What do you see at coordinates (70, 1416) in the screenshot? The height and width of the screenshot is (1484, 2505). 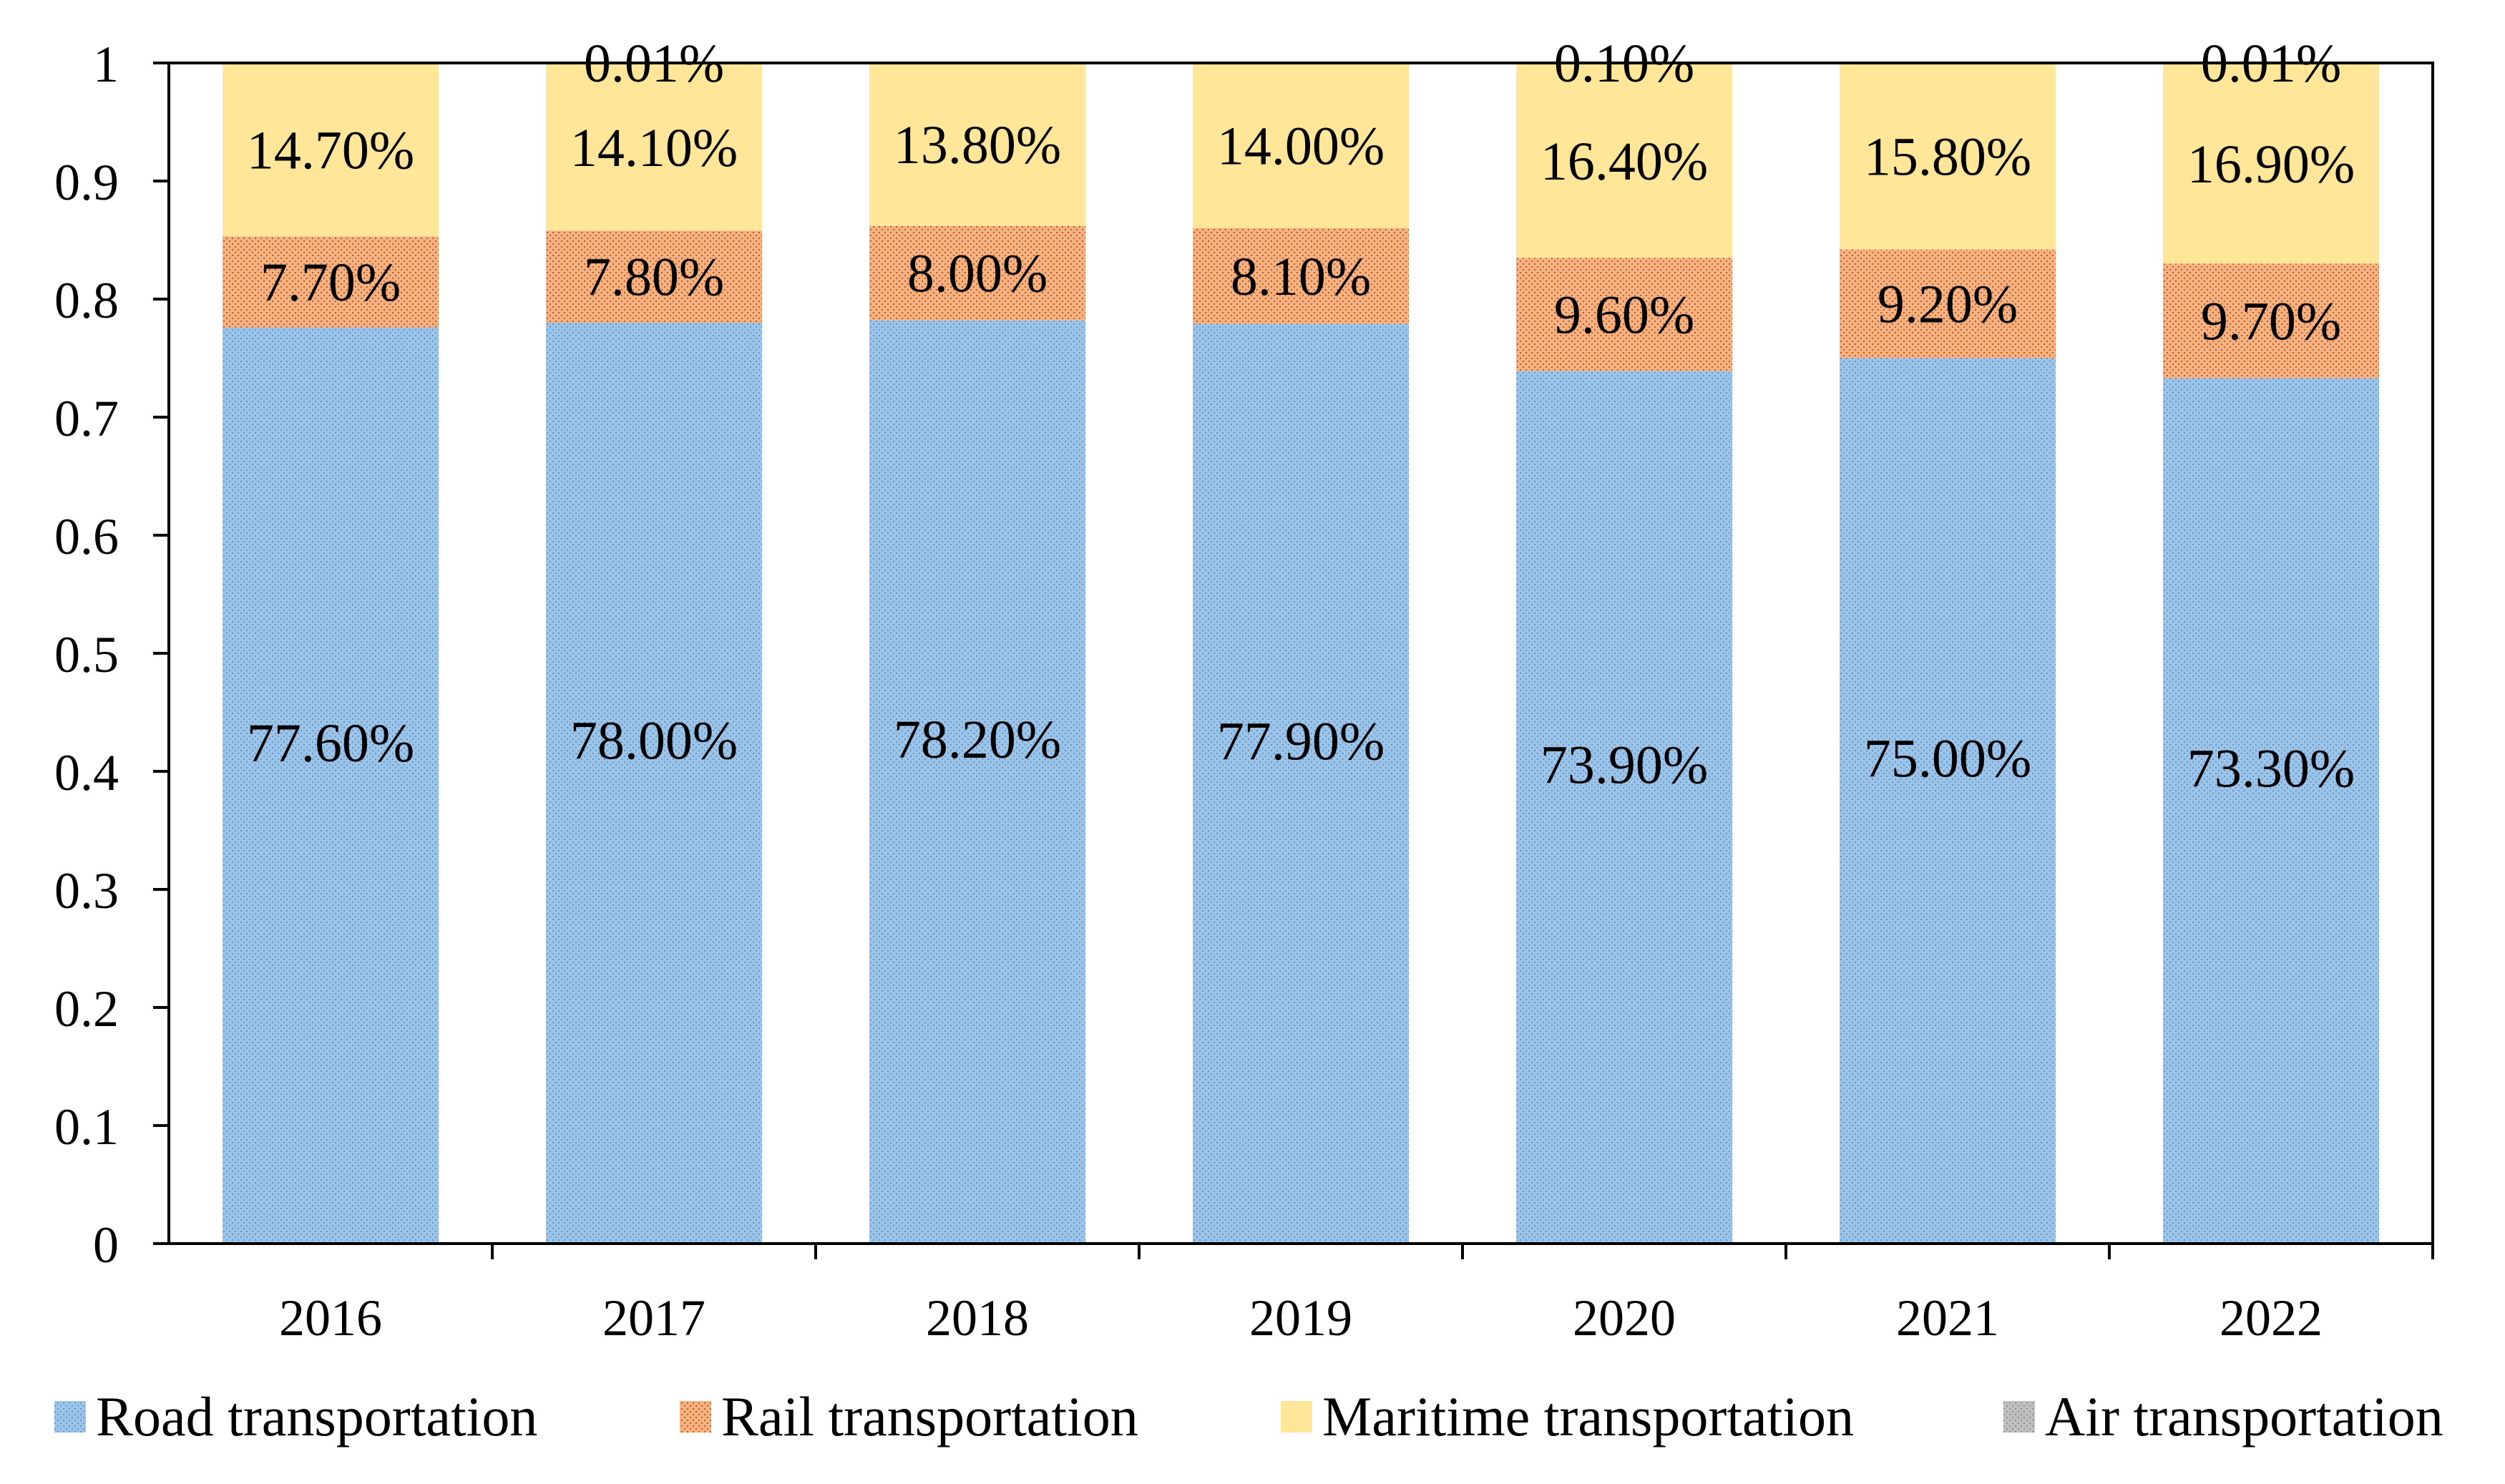 I see `legend-swatch-road-transportation` at bounding box center [70, 1416].